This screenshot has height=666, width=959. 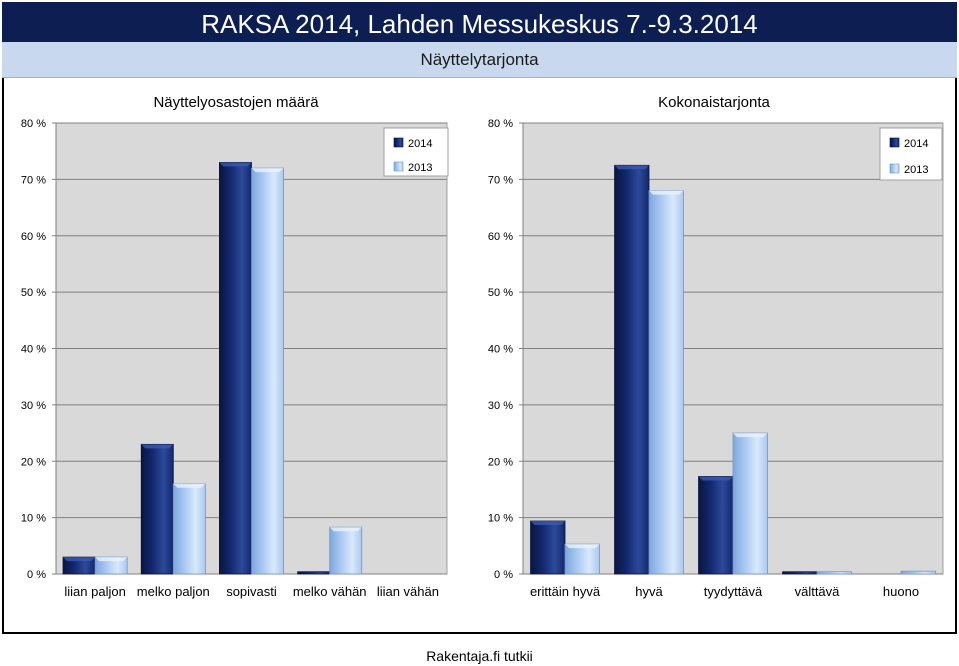 What do you see at coordinates (420, 144) in the screenshot?
I see `chart1-legend-label-2014: 2014` at bounding box center [420, 144].